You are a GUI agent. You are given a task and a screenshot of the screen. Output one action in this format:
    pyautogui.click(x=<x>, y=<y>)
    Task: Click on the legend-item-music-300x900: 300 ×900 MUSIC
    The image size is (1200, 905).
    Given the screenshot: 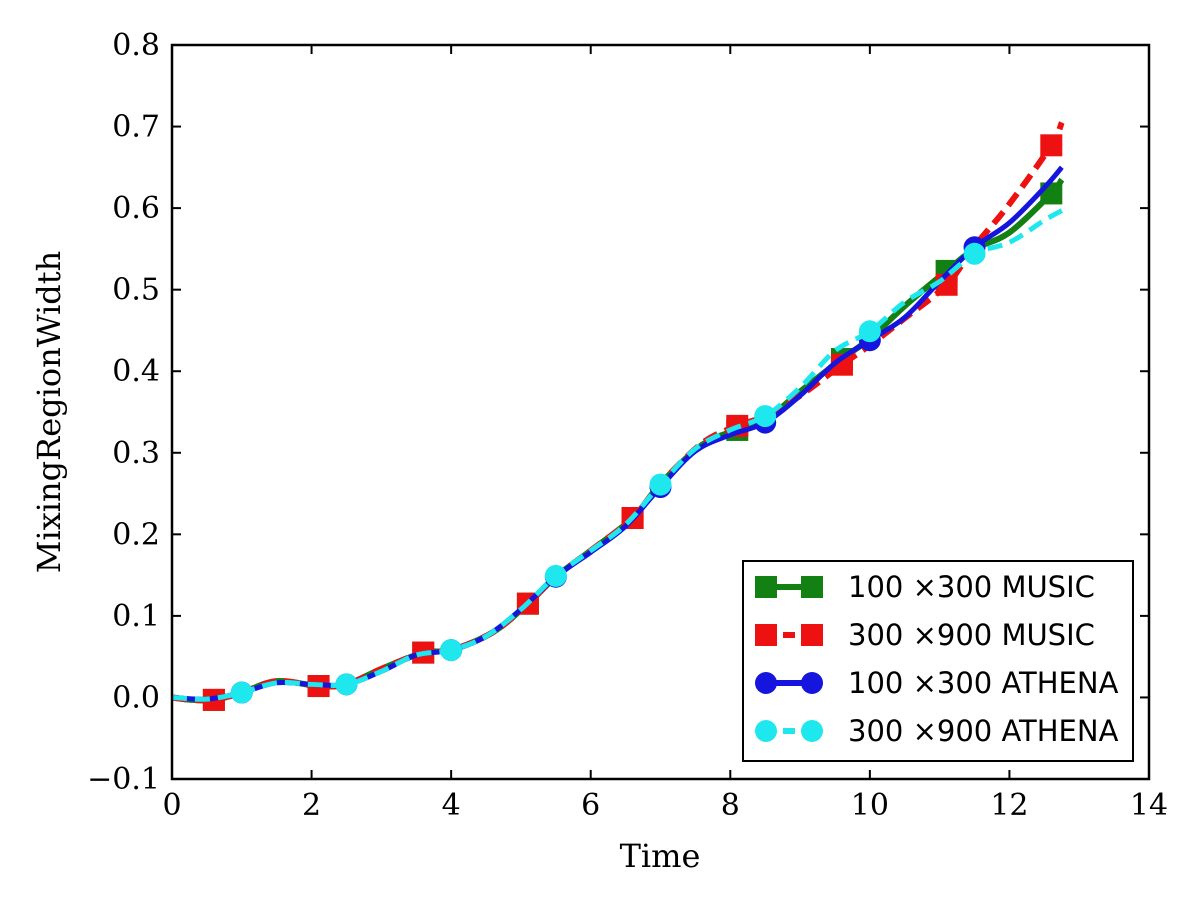 What is the action you would take?
    pyautogui.click(x=925, y=635)
    